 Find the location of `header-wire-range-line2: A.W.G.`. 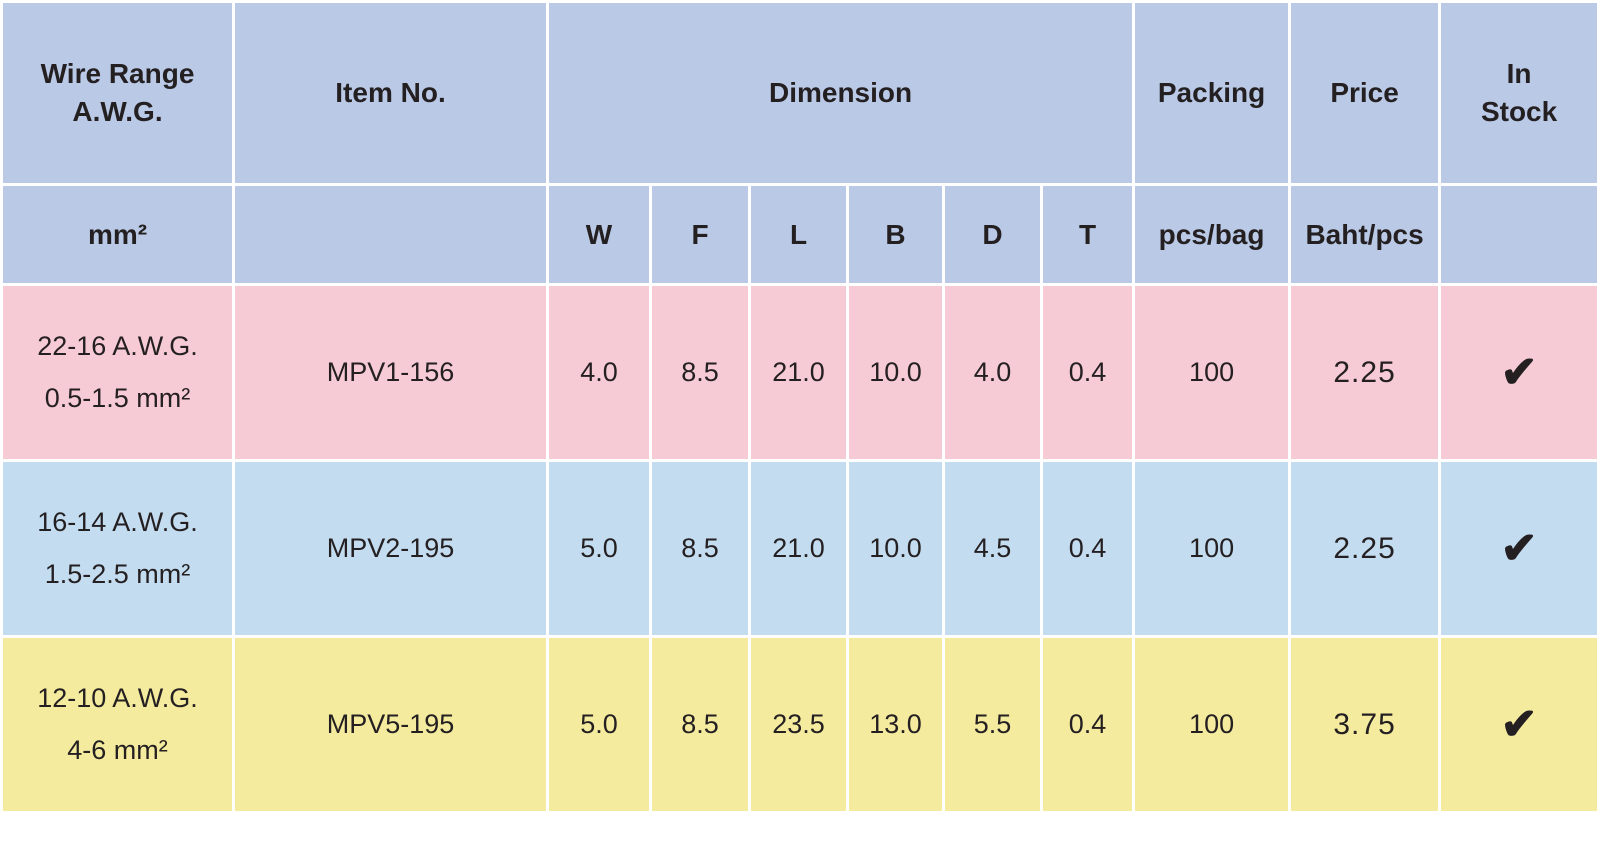

header-wire-range-line2: A.W.G. is located at coordinates (117, 111).